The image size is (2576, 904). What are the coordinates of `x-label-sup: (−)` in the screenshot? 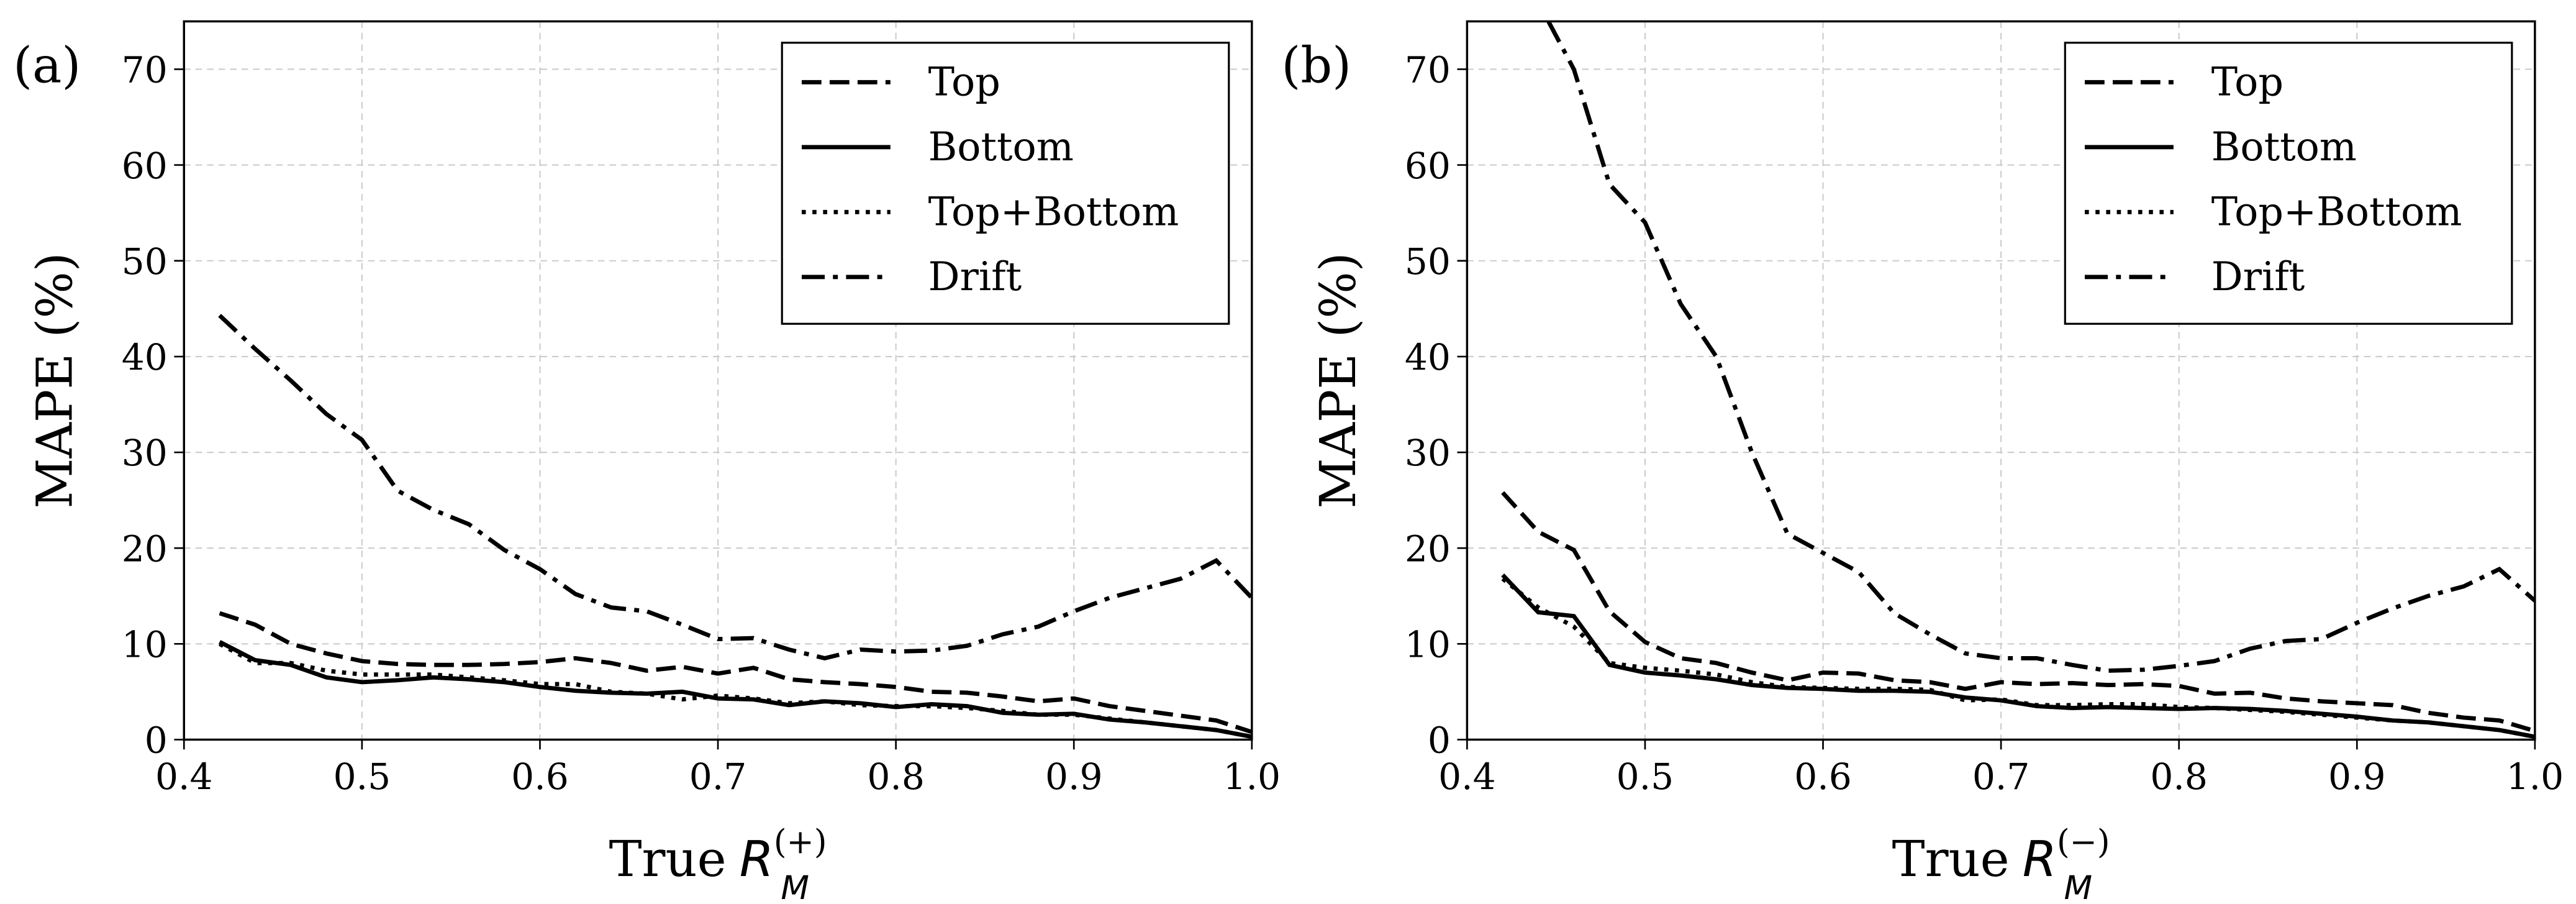 It's located at (2083, 842).